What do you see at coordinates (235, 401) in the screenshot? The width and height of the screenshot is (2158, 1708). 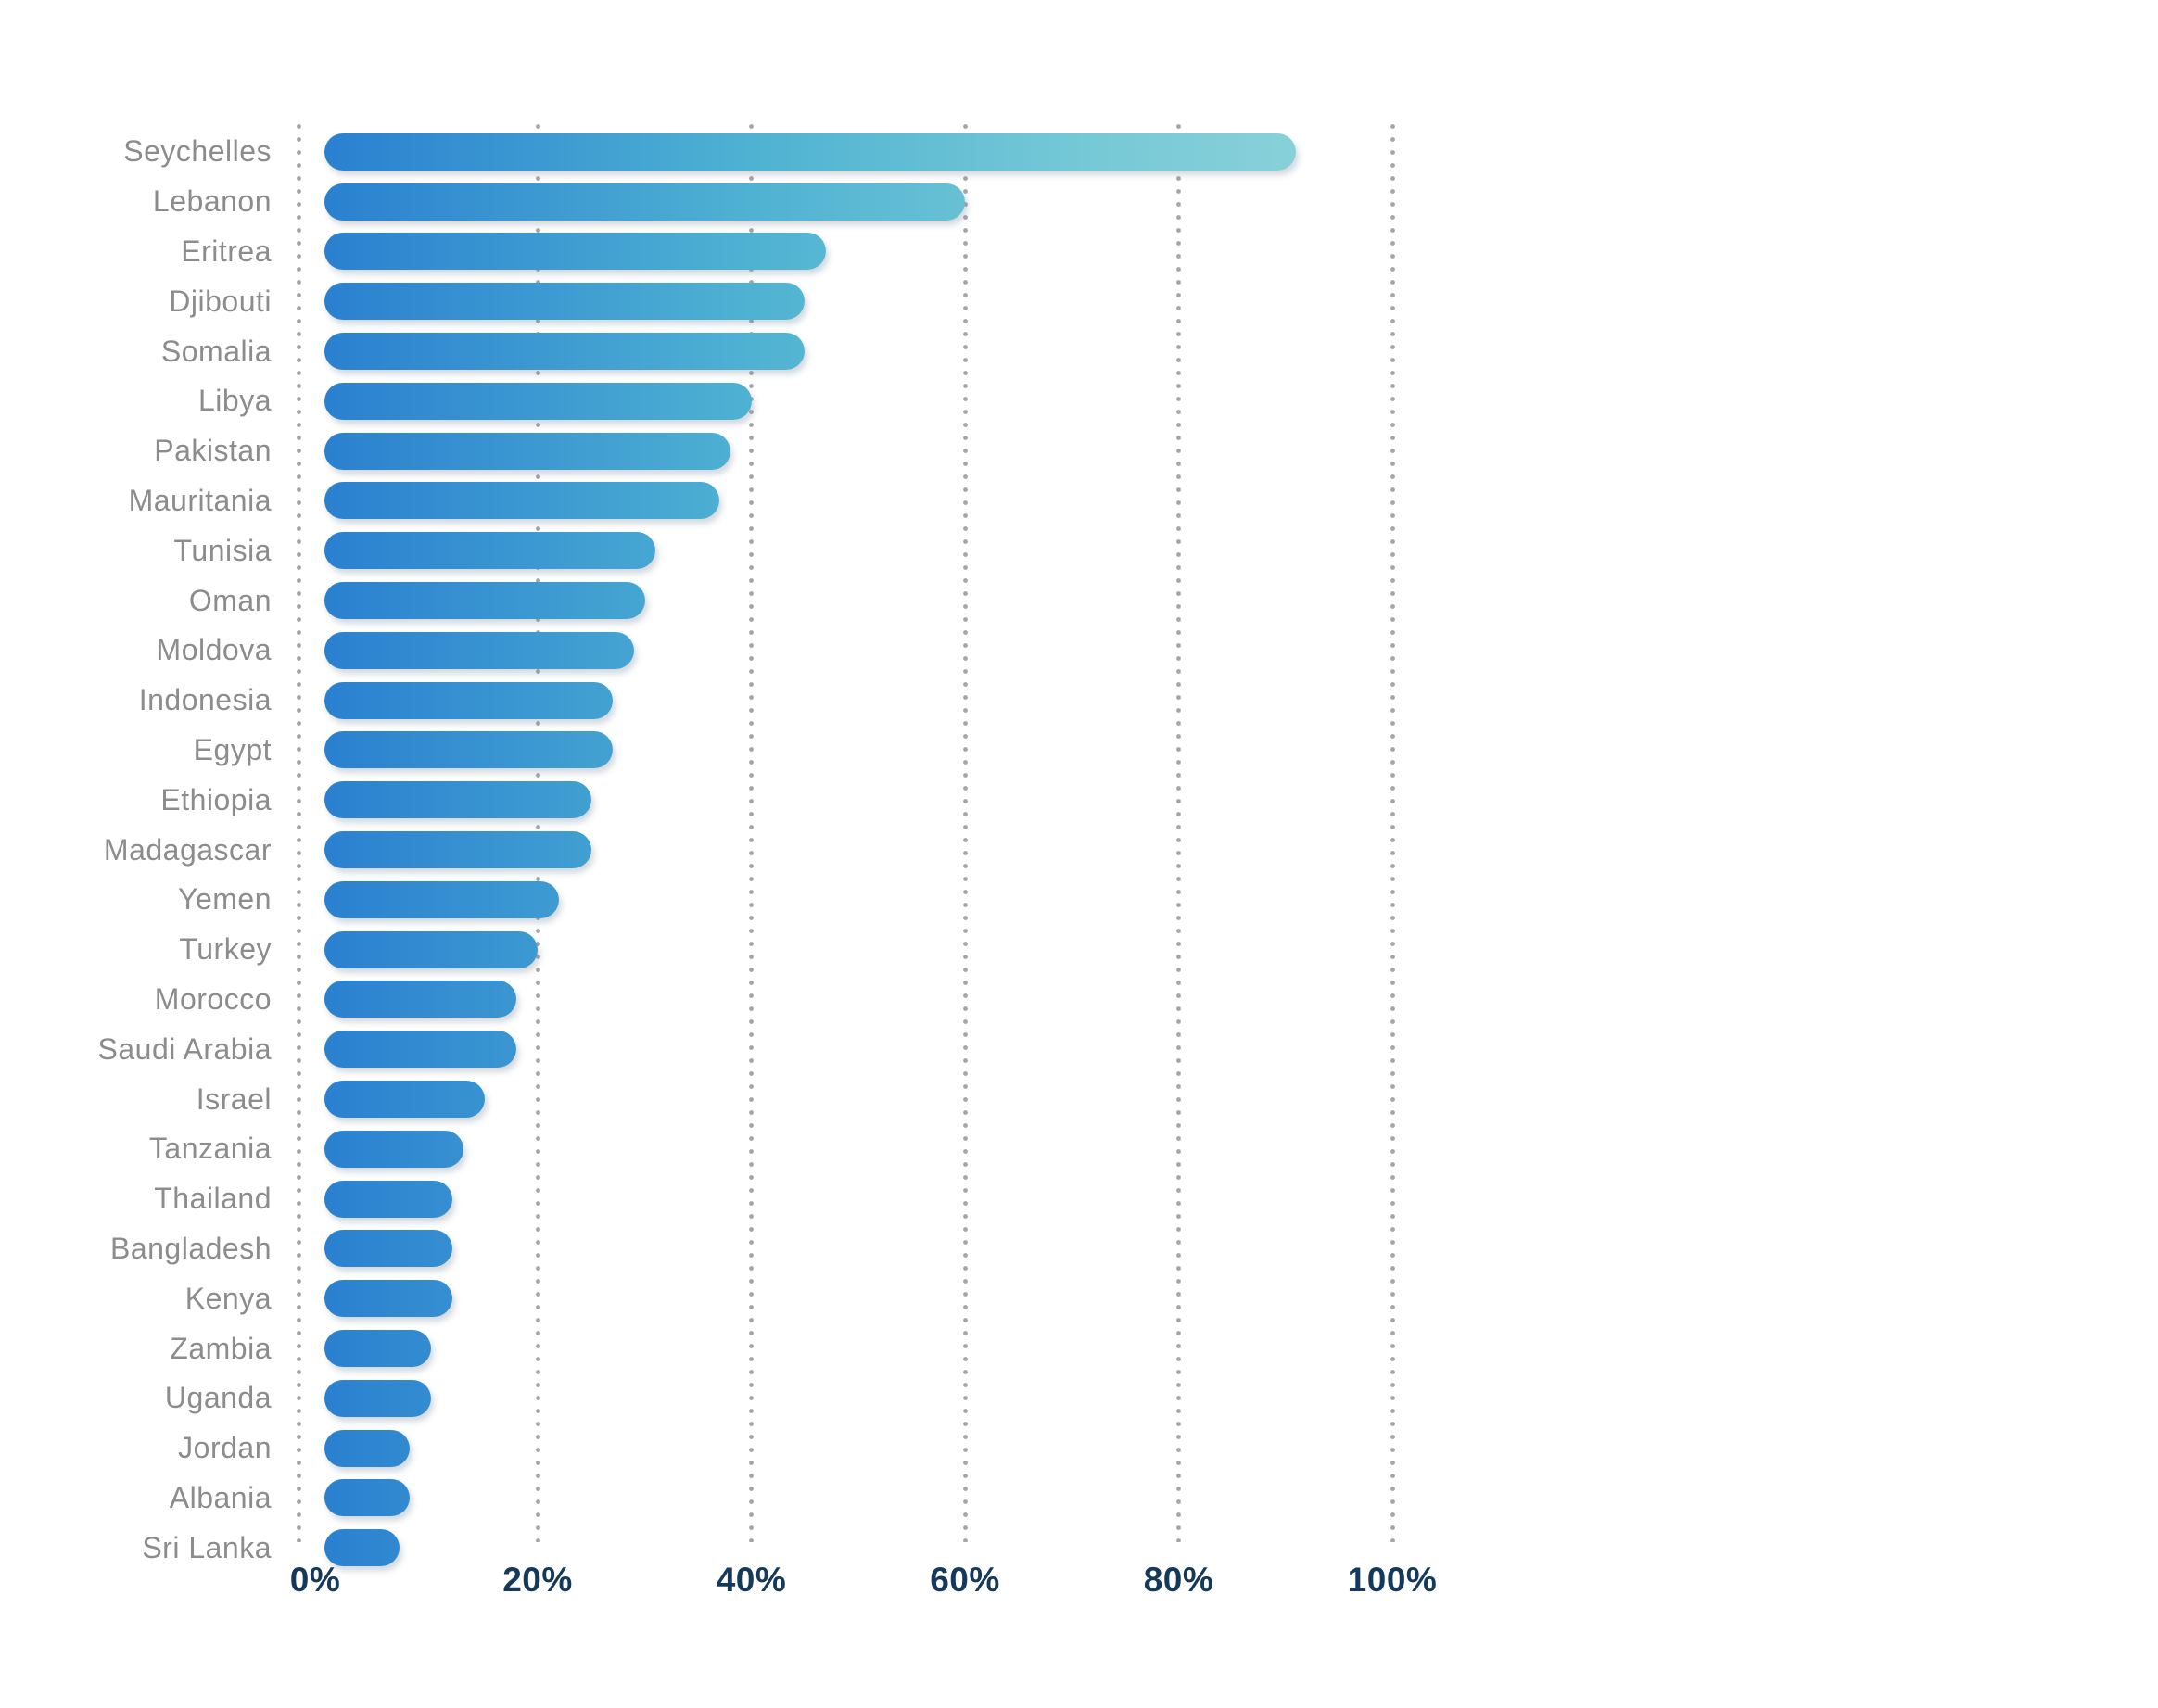 I see `category-label: Libya` at bounding box center [235, 401].